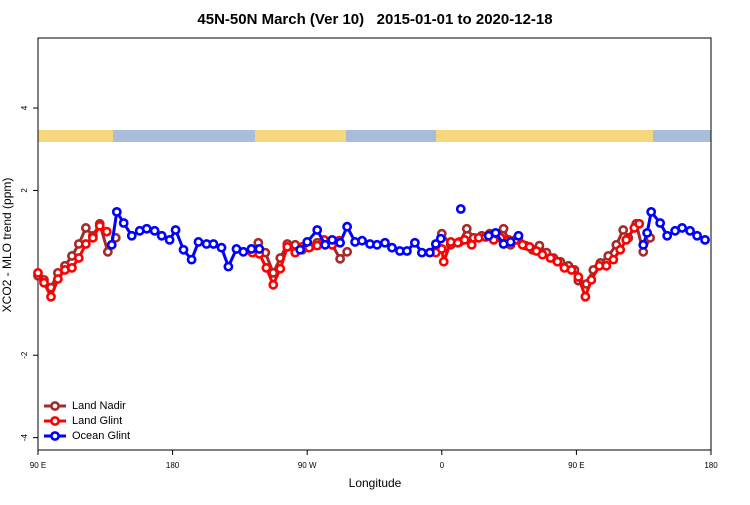 The height and width of the screenshot is (505, 750). What do you see at coordinates (307, 465) in the screenshot?
I see `x-tick-label: 90 W` at bounding box center [307, 465].